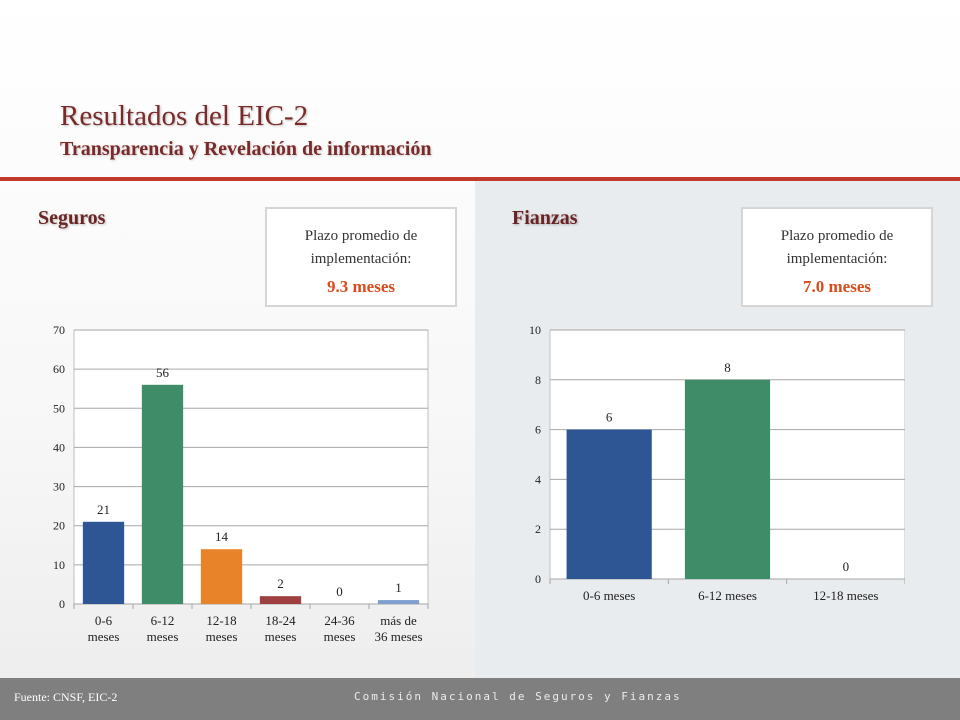  Describe the element at coordinates (59, 526) in the screenshot. I see `y-tick-label: 20` at that location.